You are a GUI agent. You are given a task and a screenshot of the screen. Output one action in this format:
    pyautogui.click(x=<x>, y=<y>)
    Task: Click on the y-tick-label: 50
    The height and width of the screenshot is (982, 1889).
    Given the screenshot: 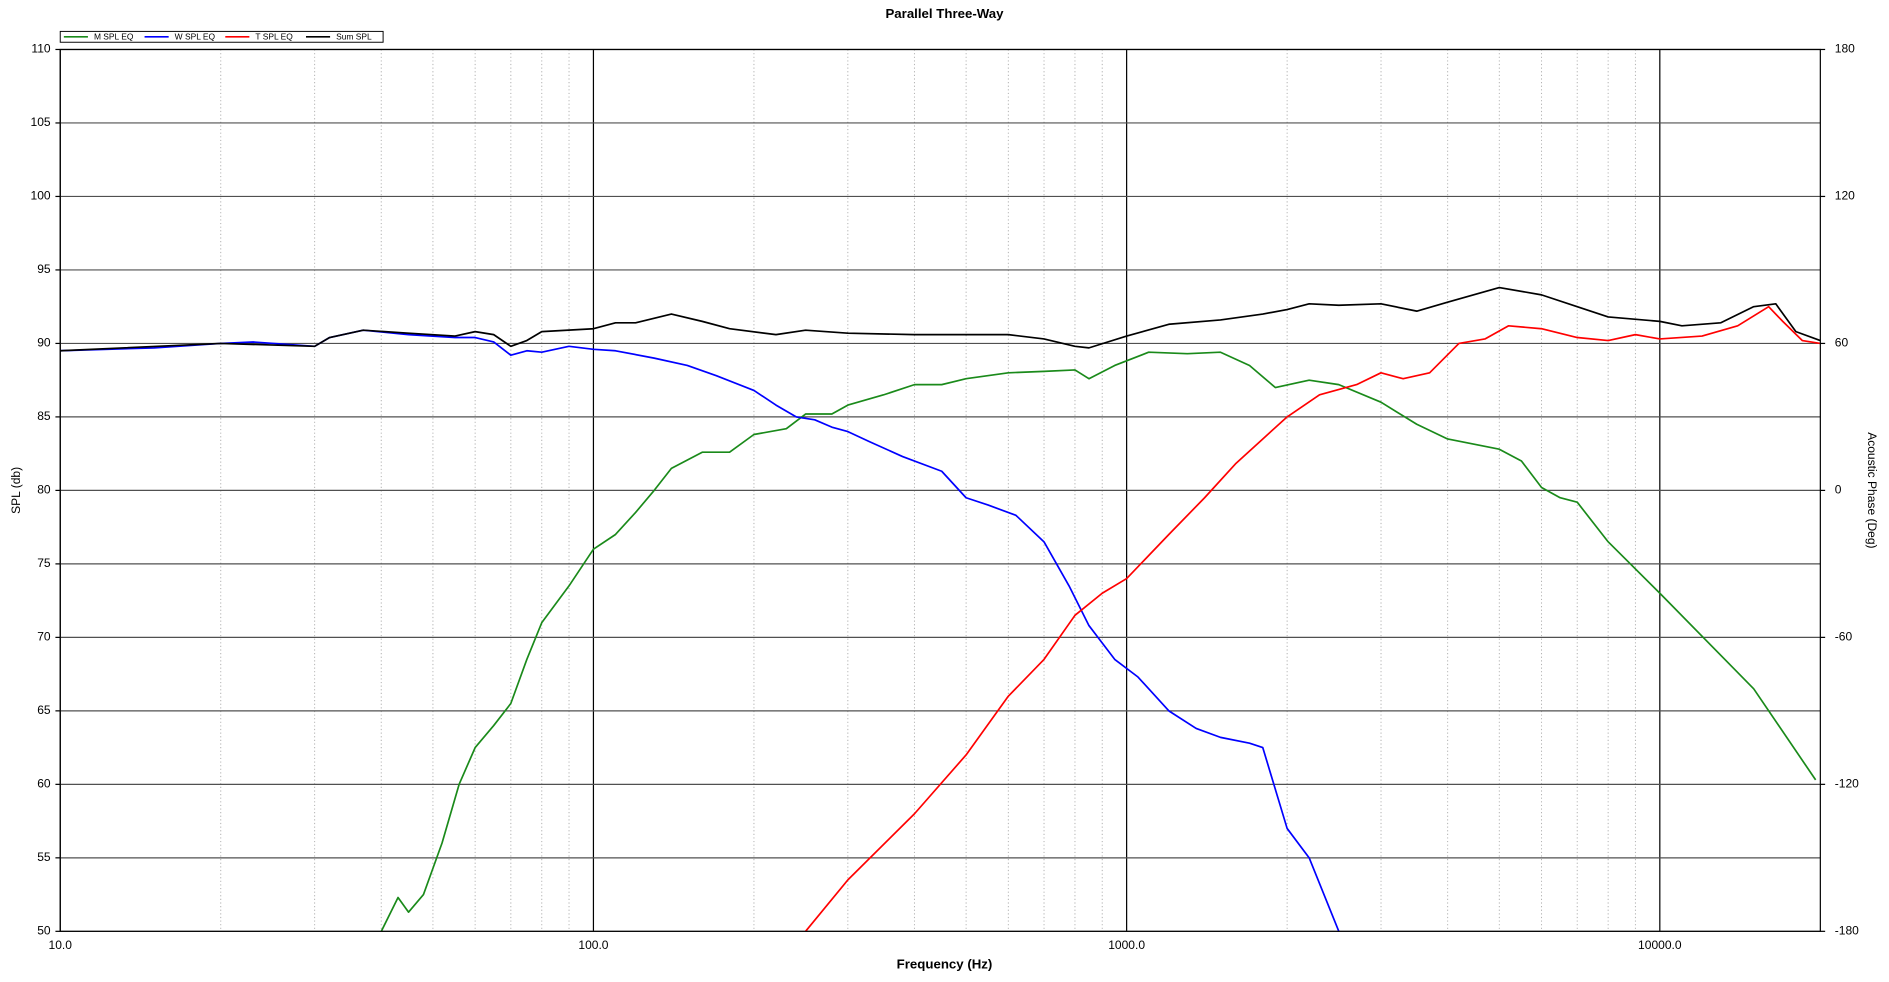 What is the action you would take?
    pyautogui.click(x=44, y=931)
    